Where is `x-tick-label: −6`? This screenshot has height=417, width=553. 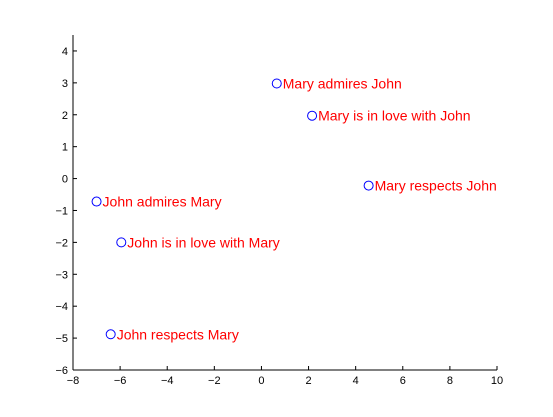
x-tick-label: −6 is located at coordinates (120, 381).